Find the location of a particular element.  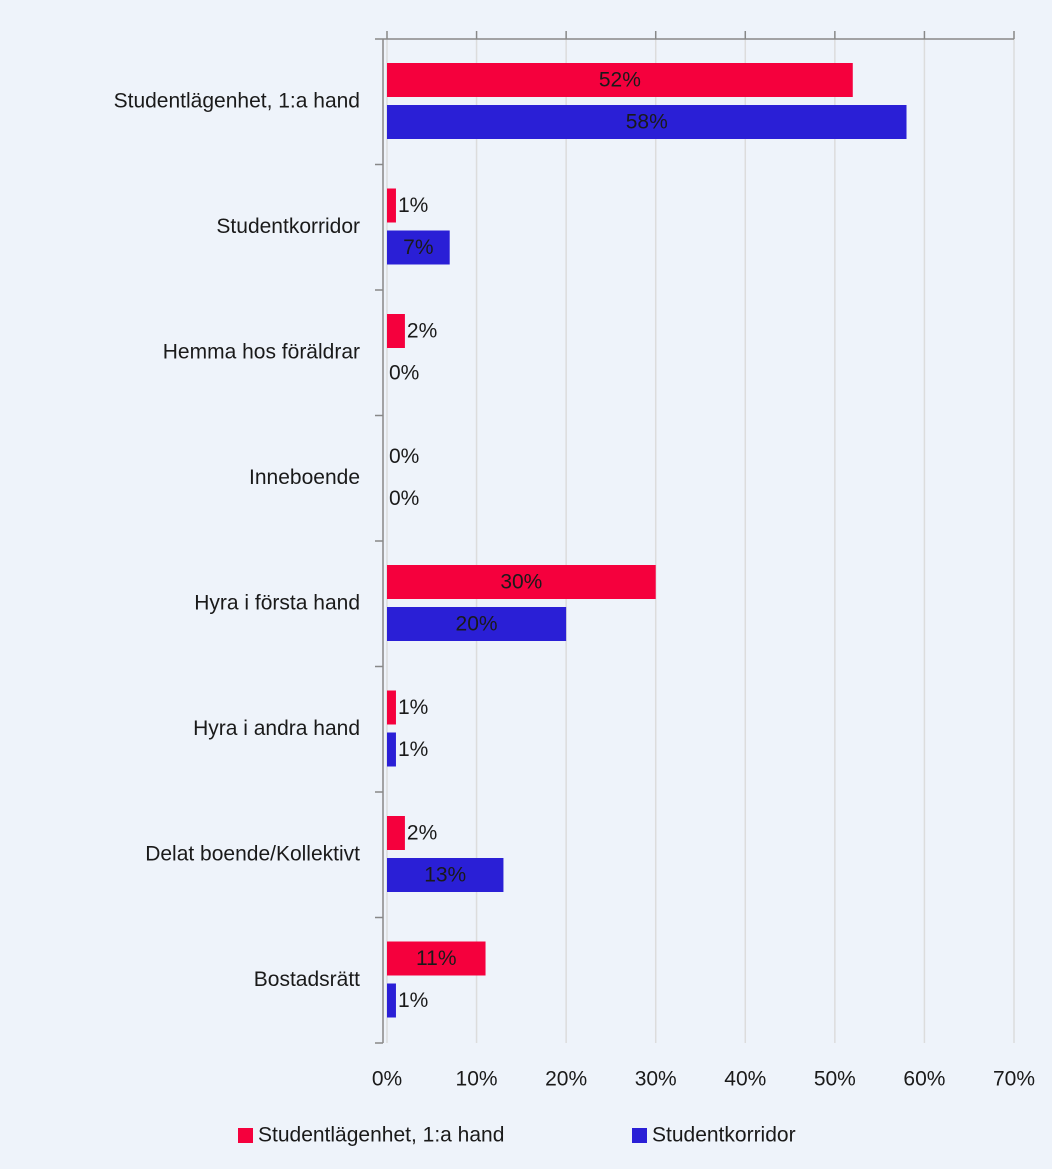

x-tick-label: 10% is located at coordinates (477, 1079).